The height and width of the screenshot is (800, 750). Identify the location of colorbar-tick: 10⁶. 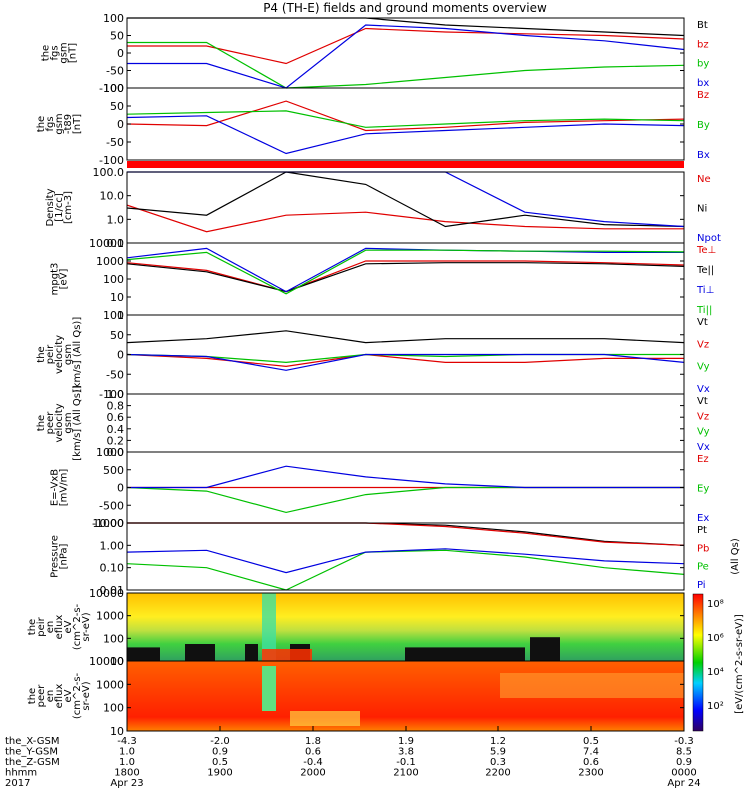
(715, 638).